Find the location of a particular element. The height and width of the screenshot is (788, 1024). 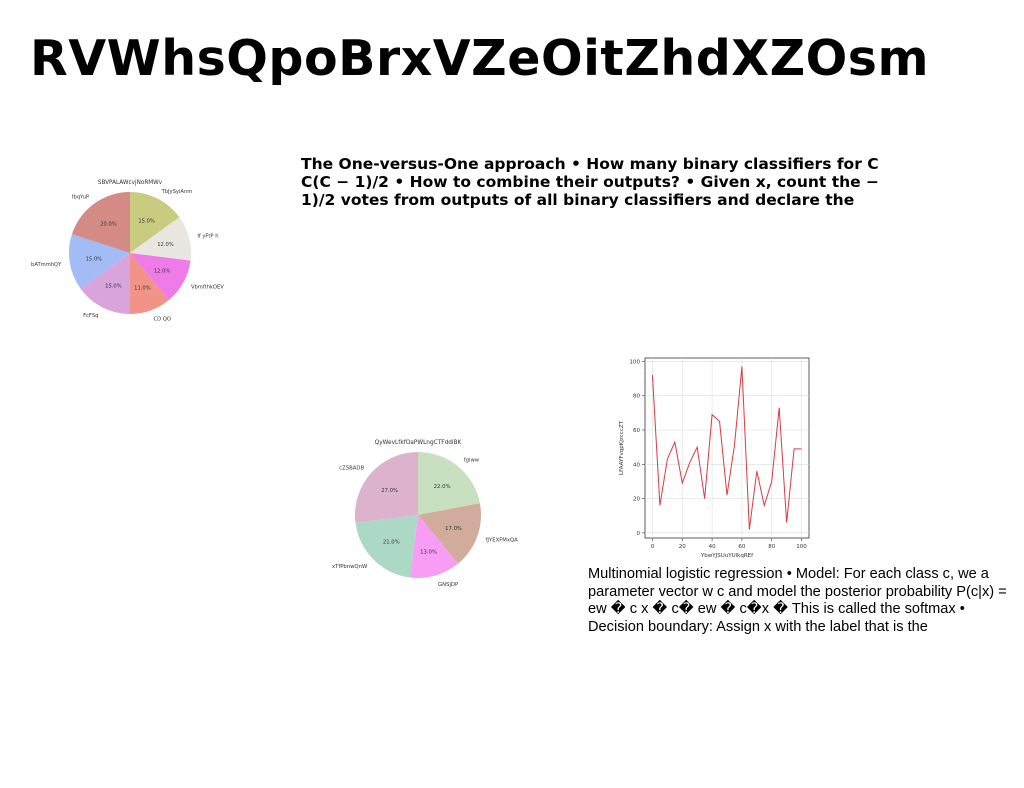

plot-frame is located at coordinates (727, 448).